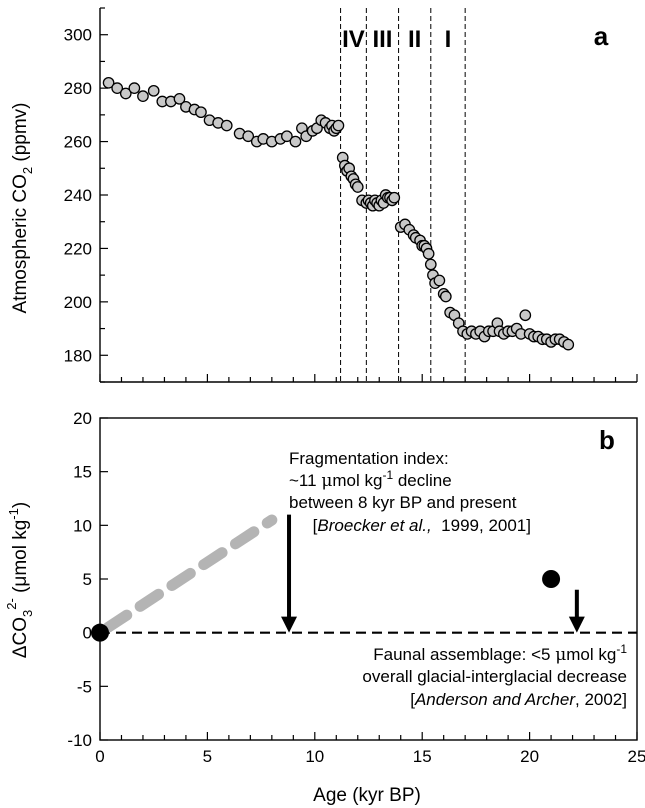  What do you see at coordinates (84, 686) in the screenshot?
I see `panel-b-y-tick-label: -5` at bounding box center [84, 686].